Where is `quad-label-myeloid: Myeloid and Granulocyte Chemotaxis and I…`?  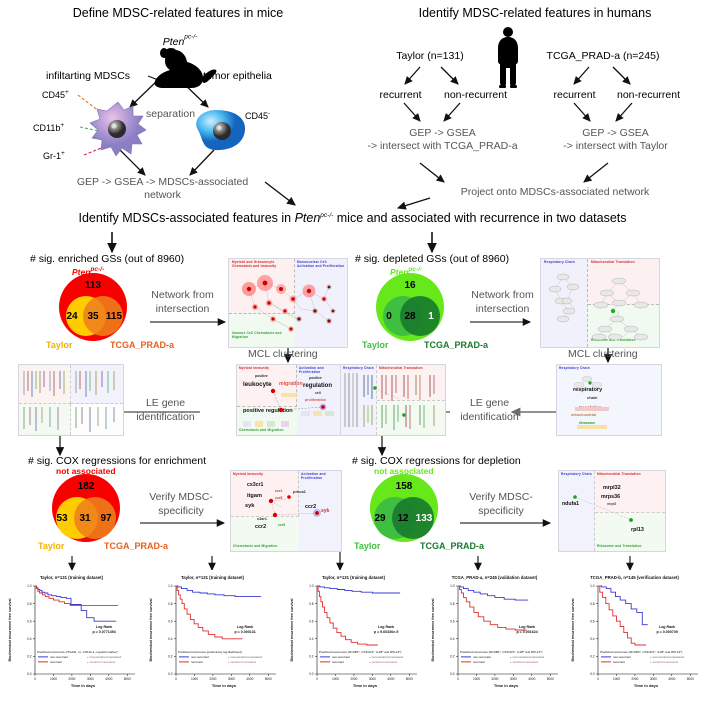
quad-label-myeloid: Myeloid and Granulocyte Chemotaxis and I… is located at coordinates (254, 264).